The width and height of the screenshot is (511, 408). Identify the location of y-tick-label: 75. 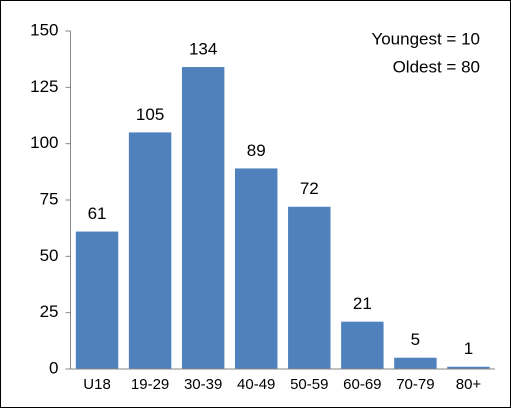
(49, 198).